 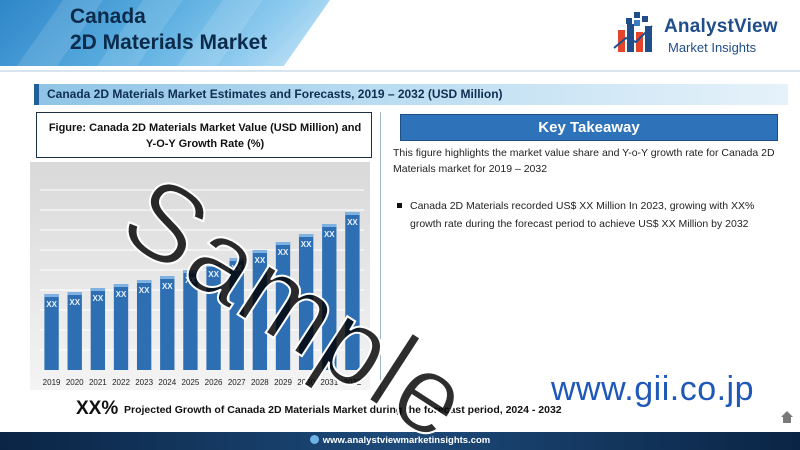 I want to click on chart-x-tick-label: 2023, so click(x=144, y=382).